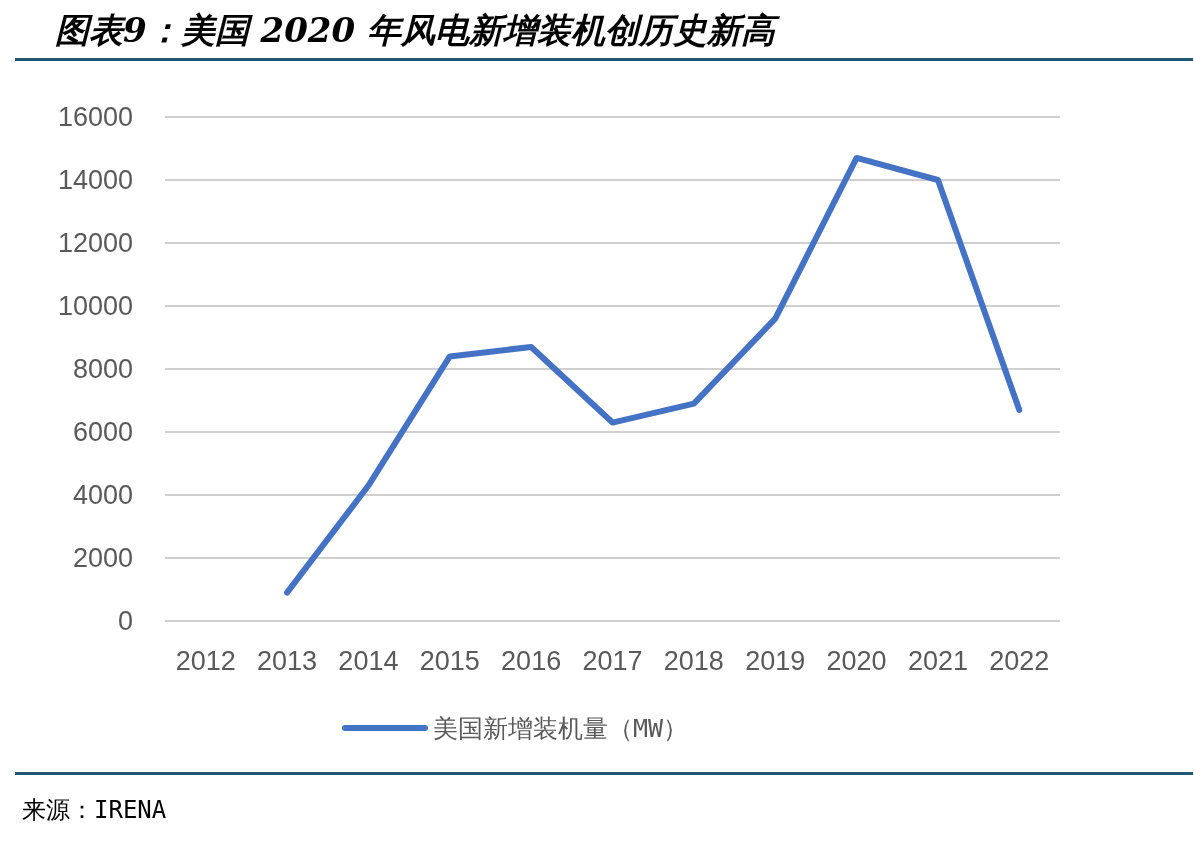  I want to click on x-tick-label: 2021, so click(937, 661).